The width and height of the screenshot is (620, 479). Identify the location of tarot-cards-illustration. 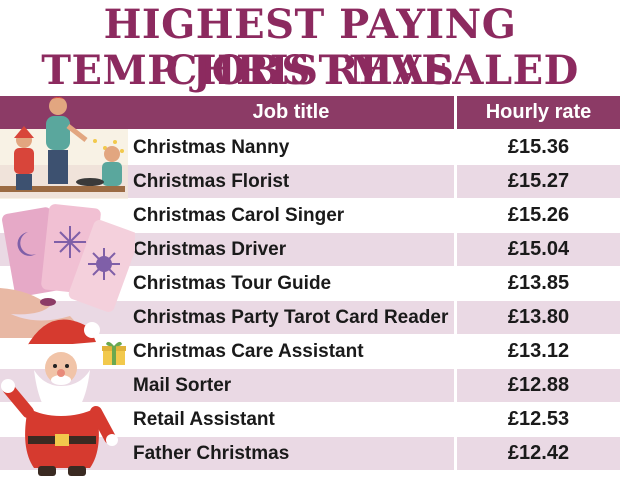
(67, 271).